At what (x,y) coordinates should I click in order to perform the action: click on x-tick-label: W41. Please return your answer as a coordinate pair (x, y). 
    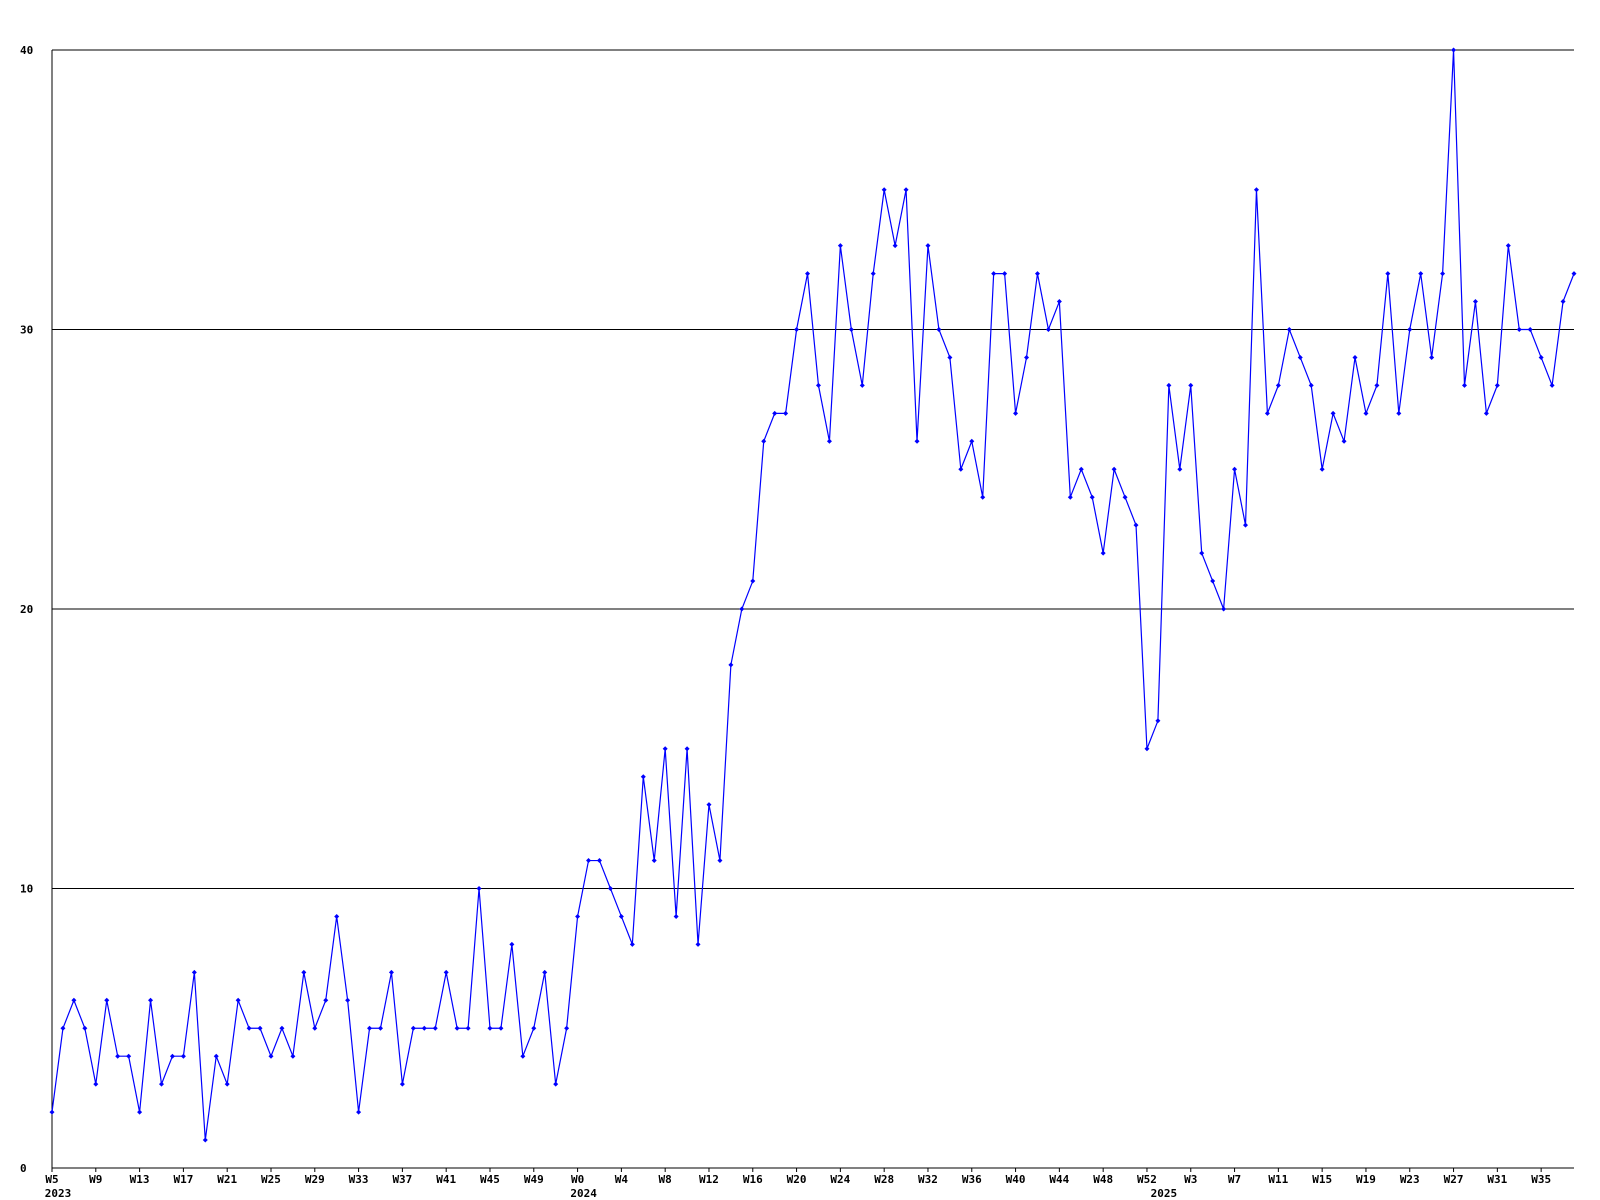
    Looking at the image, I should click on (446, 1179).